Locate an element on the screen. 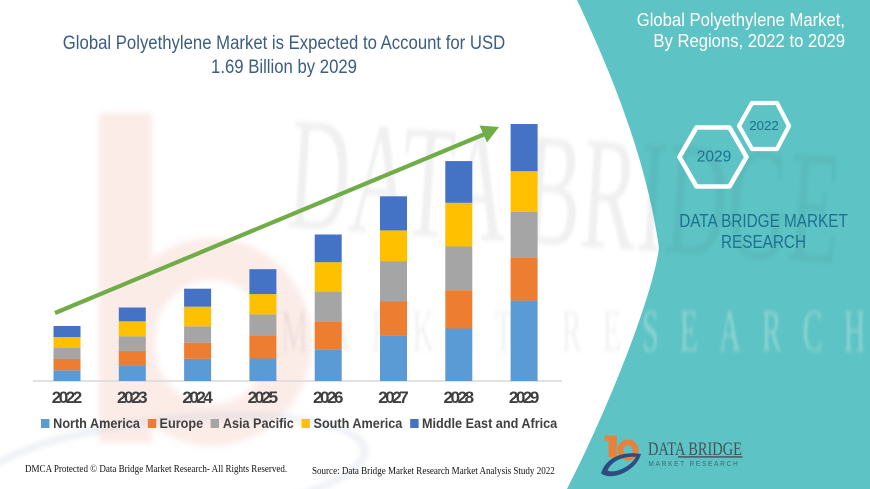 The image size is (870, 489). svg-text: 2027 is located at coordinates (393, 397).